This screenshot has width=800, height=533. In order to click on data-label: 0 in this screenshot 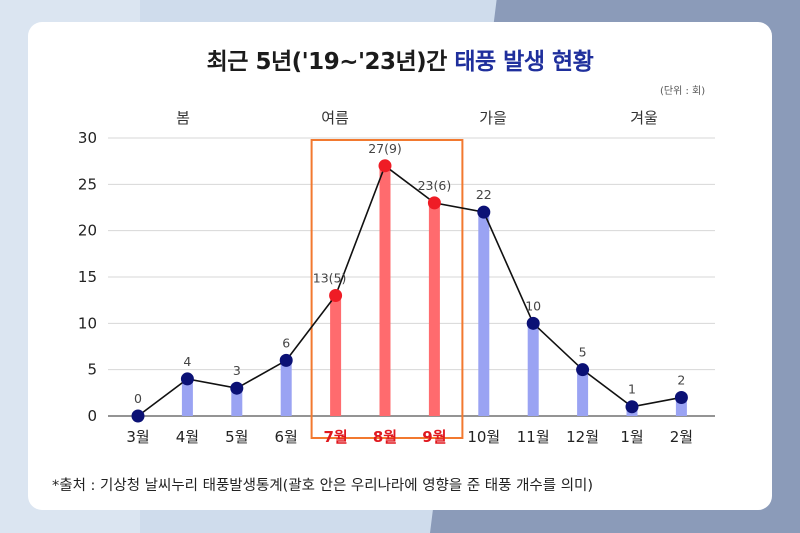, I will do `click(138, 398)`.